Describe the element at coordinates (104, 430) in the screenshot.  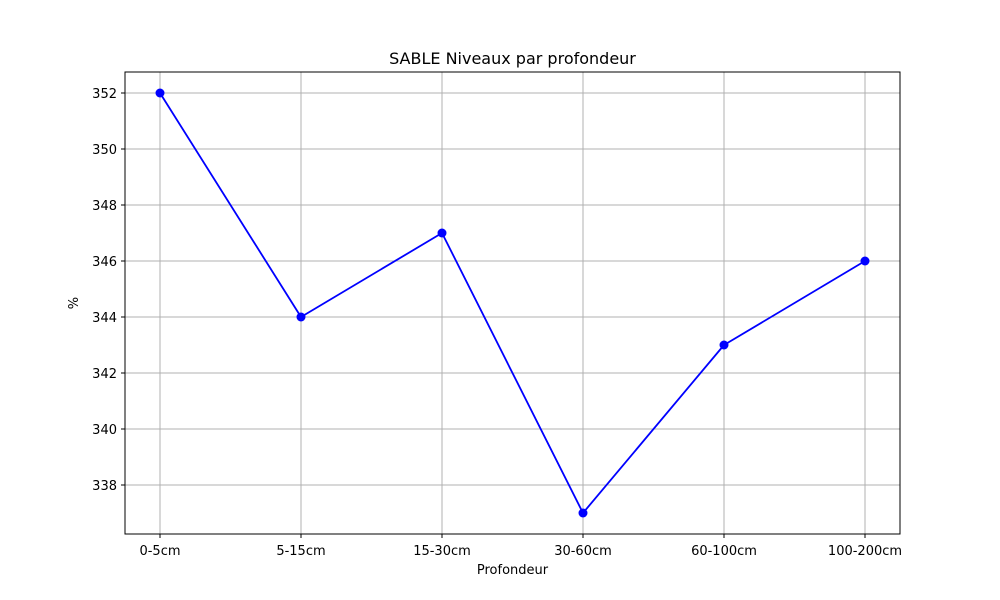
I see `y-tick-label: 340` at that location.